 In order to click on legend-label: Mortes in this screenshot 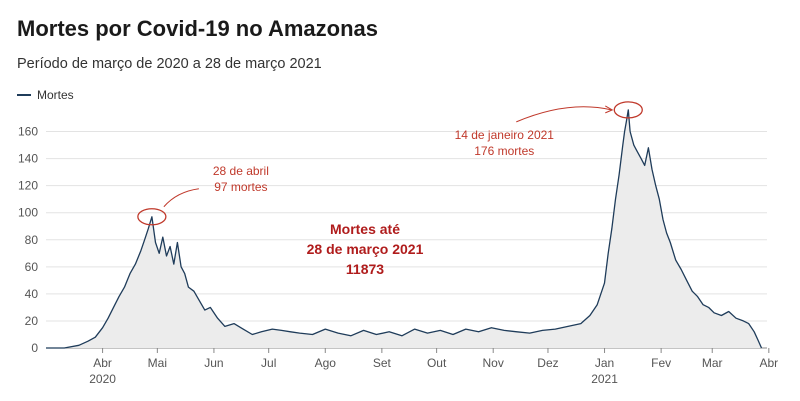, I will do `click(55, 95)`.